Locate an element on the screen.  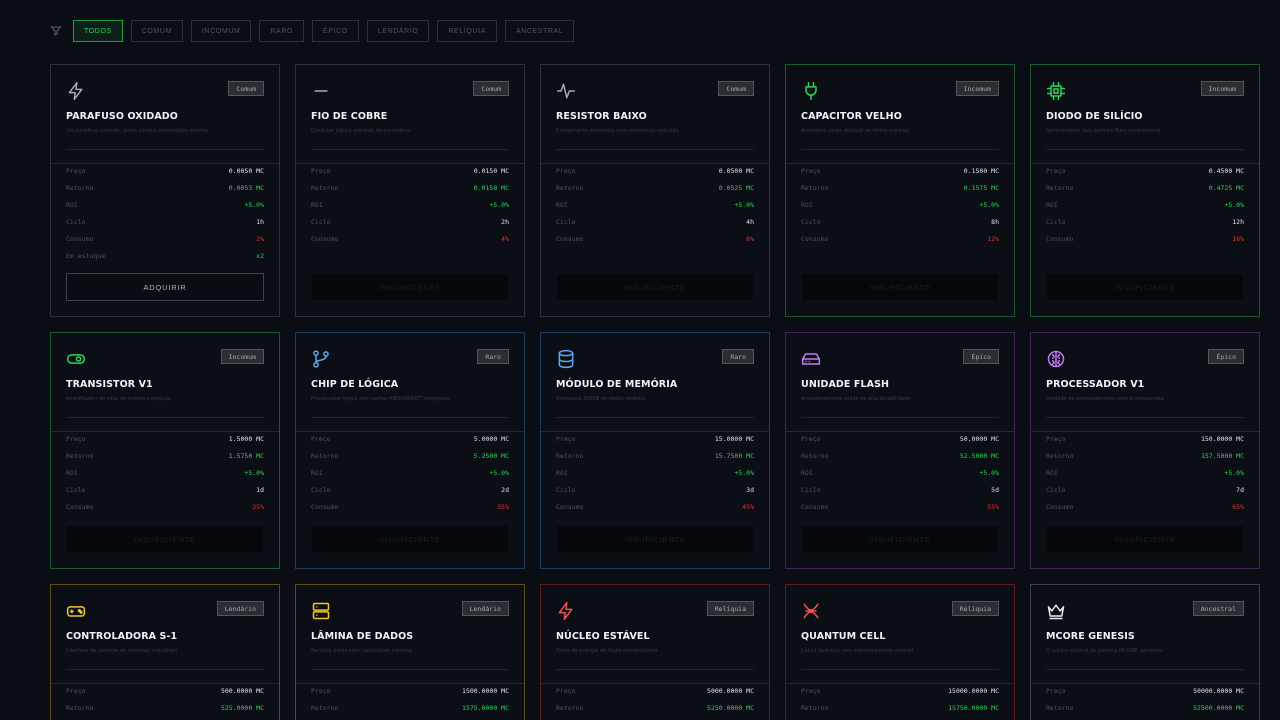
stat-row-consumption: Consumo 18% is located at coordinates (1145, 238).